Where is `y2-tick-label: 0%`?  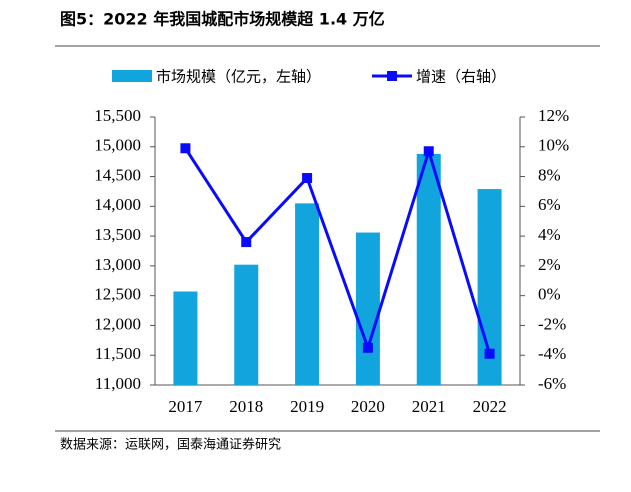 y2-tick-label: 0% is located at coordinates (549, 294).